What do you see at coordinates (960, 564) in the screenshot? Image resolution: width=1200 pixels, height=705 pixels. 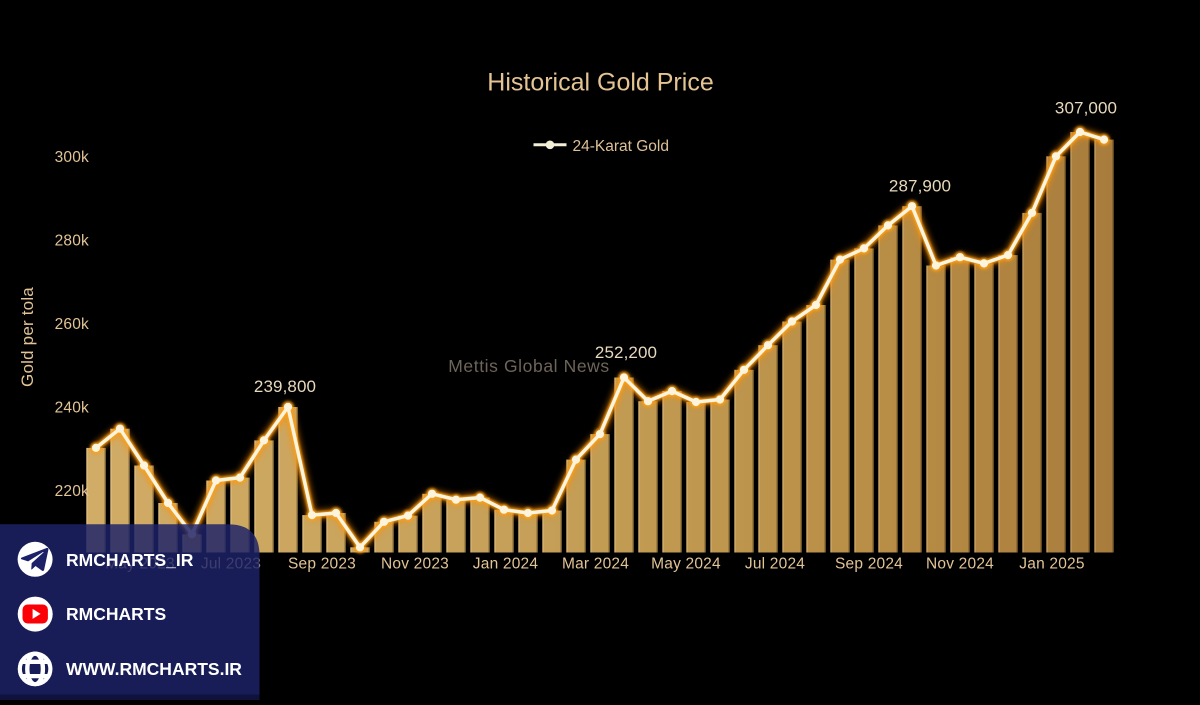 I see `svg-text: Nov 2024` at bounding box center [960, 564].